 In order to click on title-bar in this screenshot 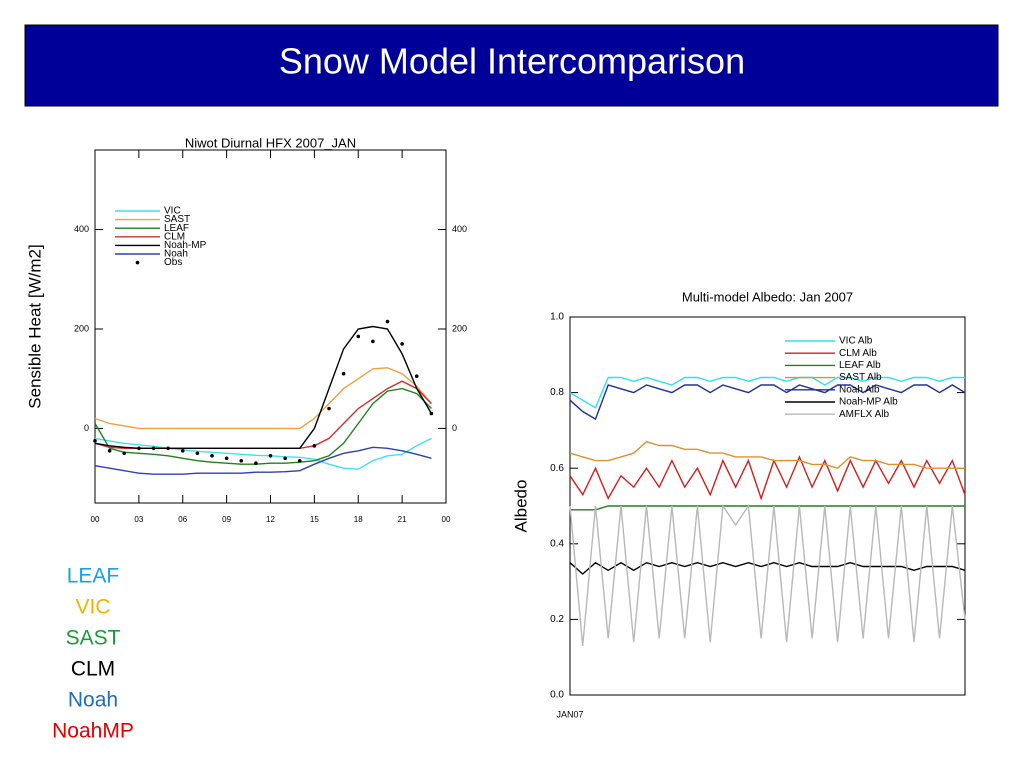, I will do `click(511, 65)`.